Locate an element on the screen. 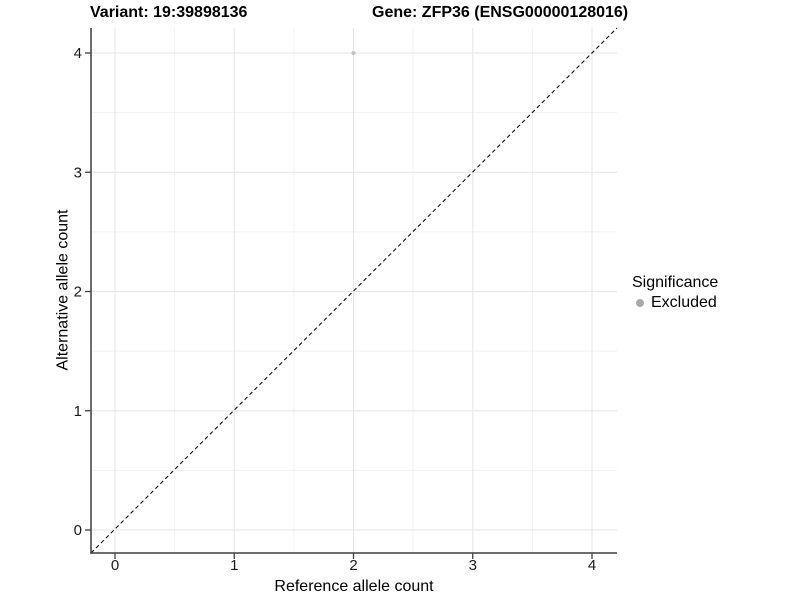 The image size is (800, 600). y-tick-label: 1 is located at coordinates (78, 411).